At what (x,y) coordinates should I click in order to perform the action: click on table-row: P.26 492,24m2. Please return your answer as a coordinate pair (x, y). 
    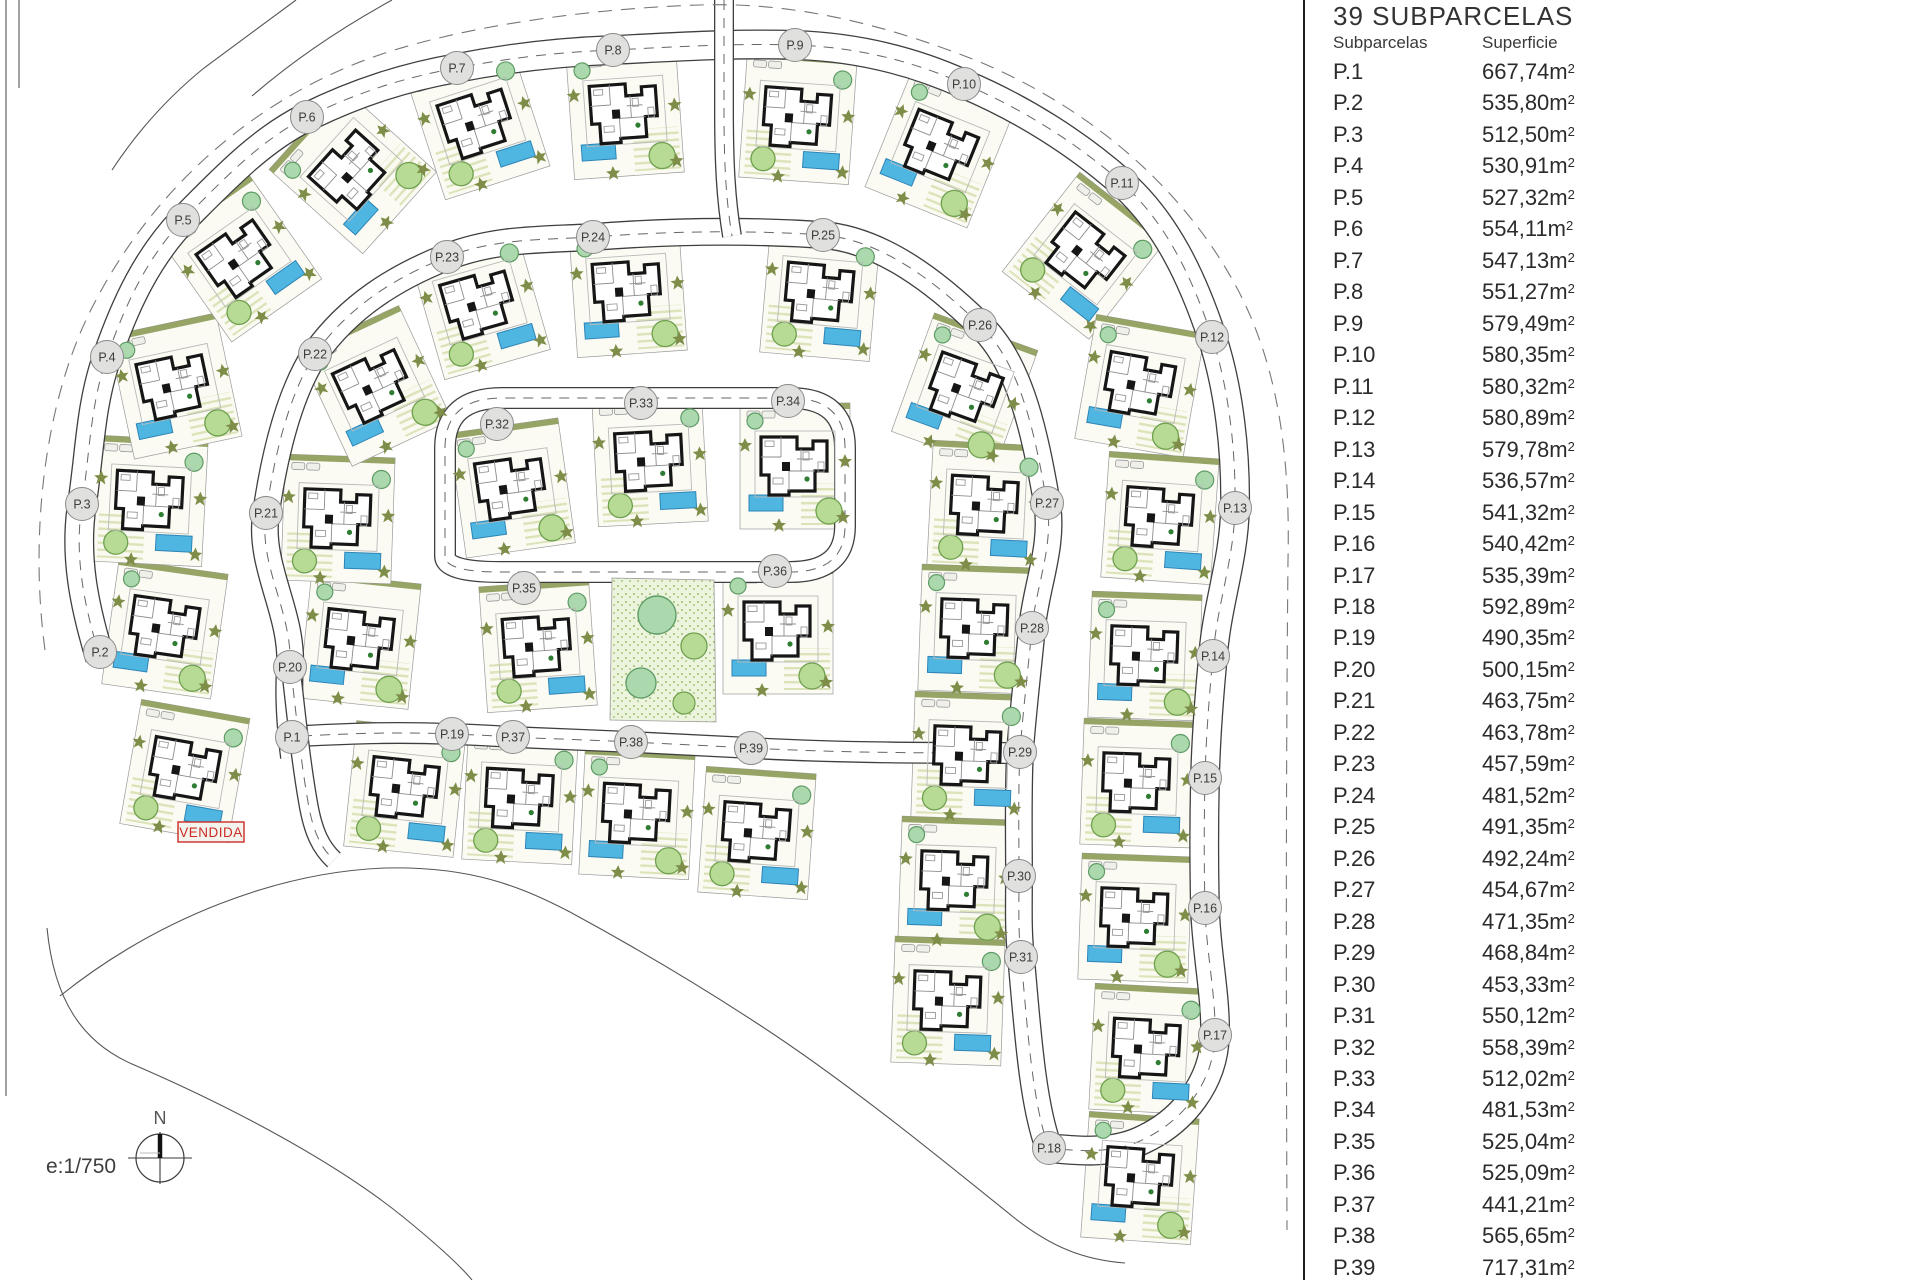
    Looking at the image, I should click on (1613, 858).